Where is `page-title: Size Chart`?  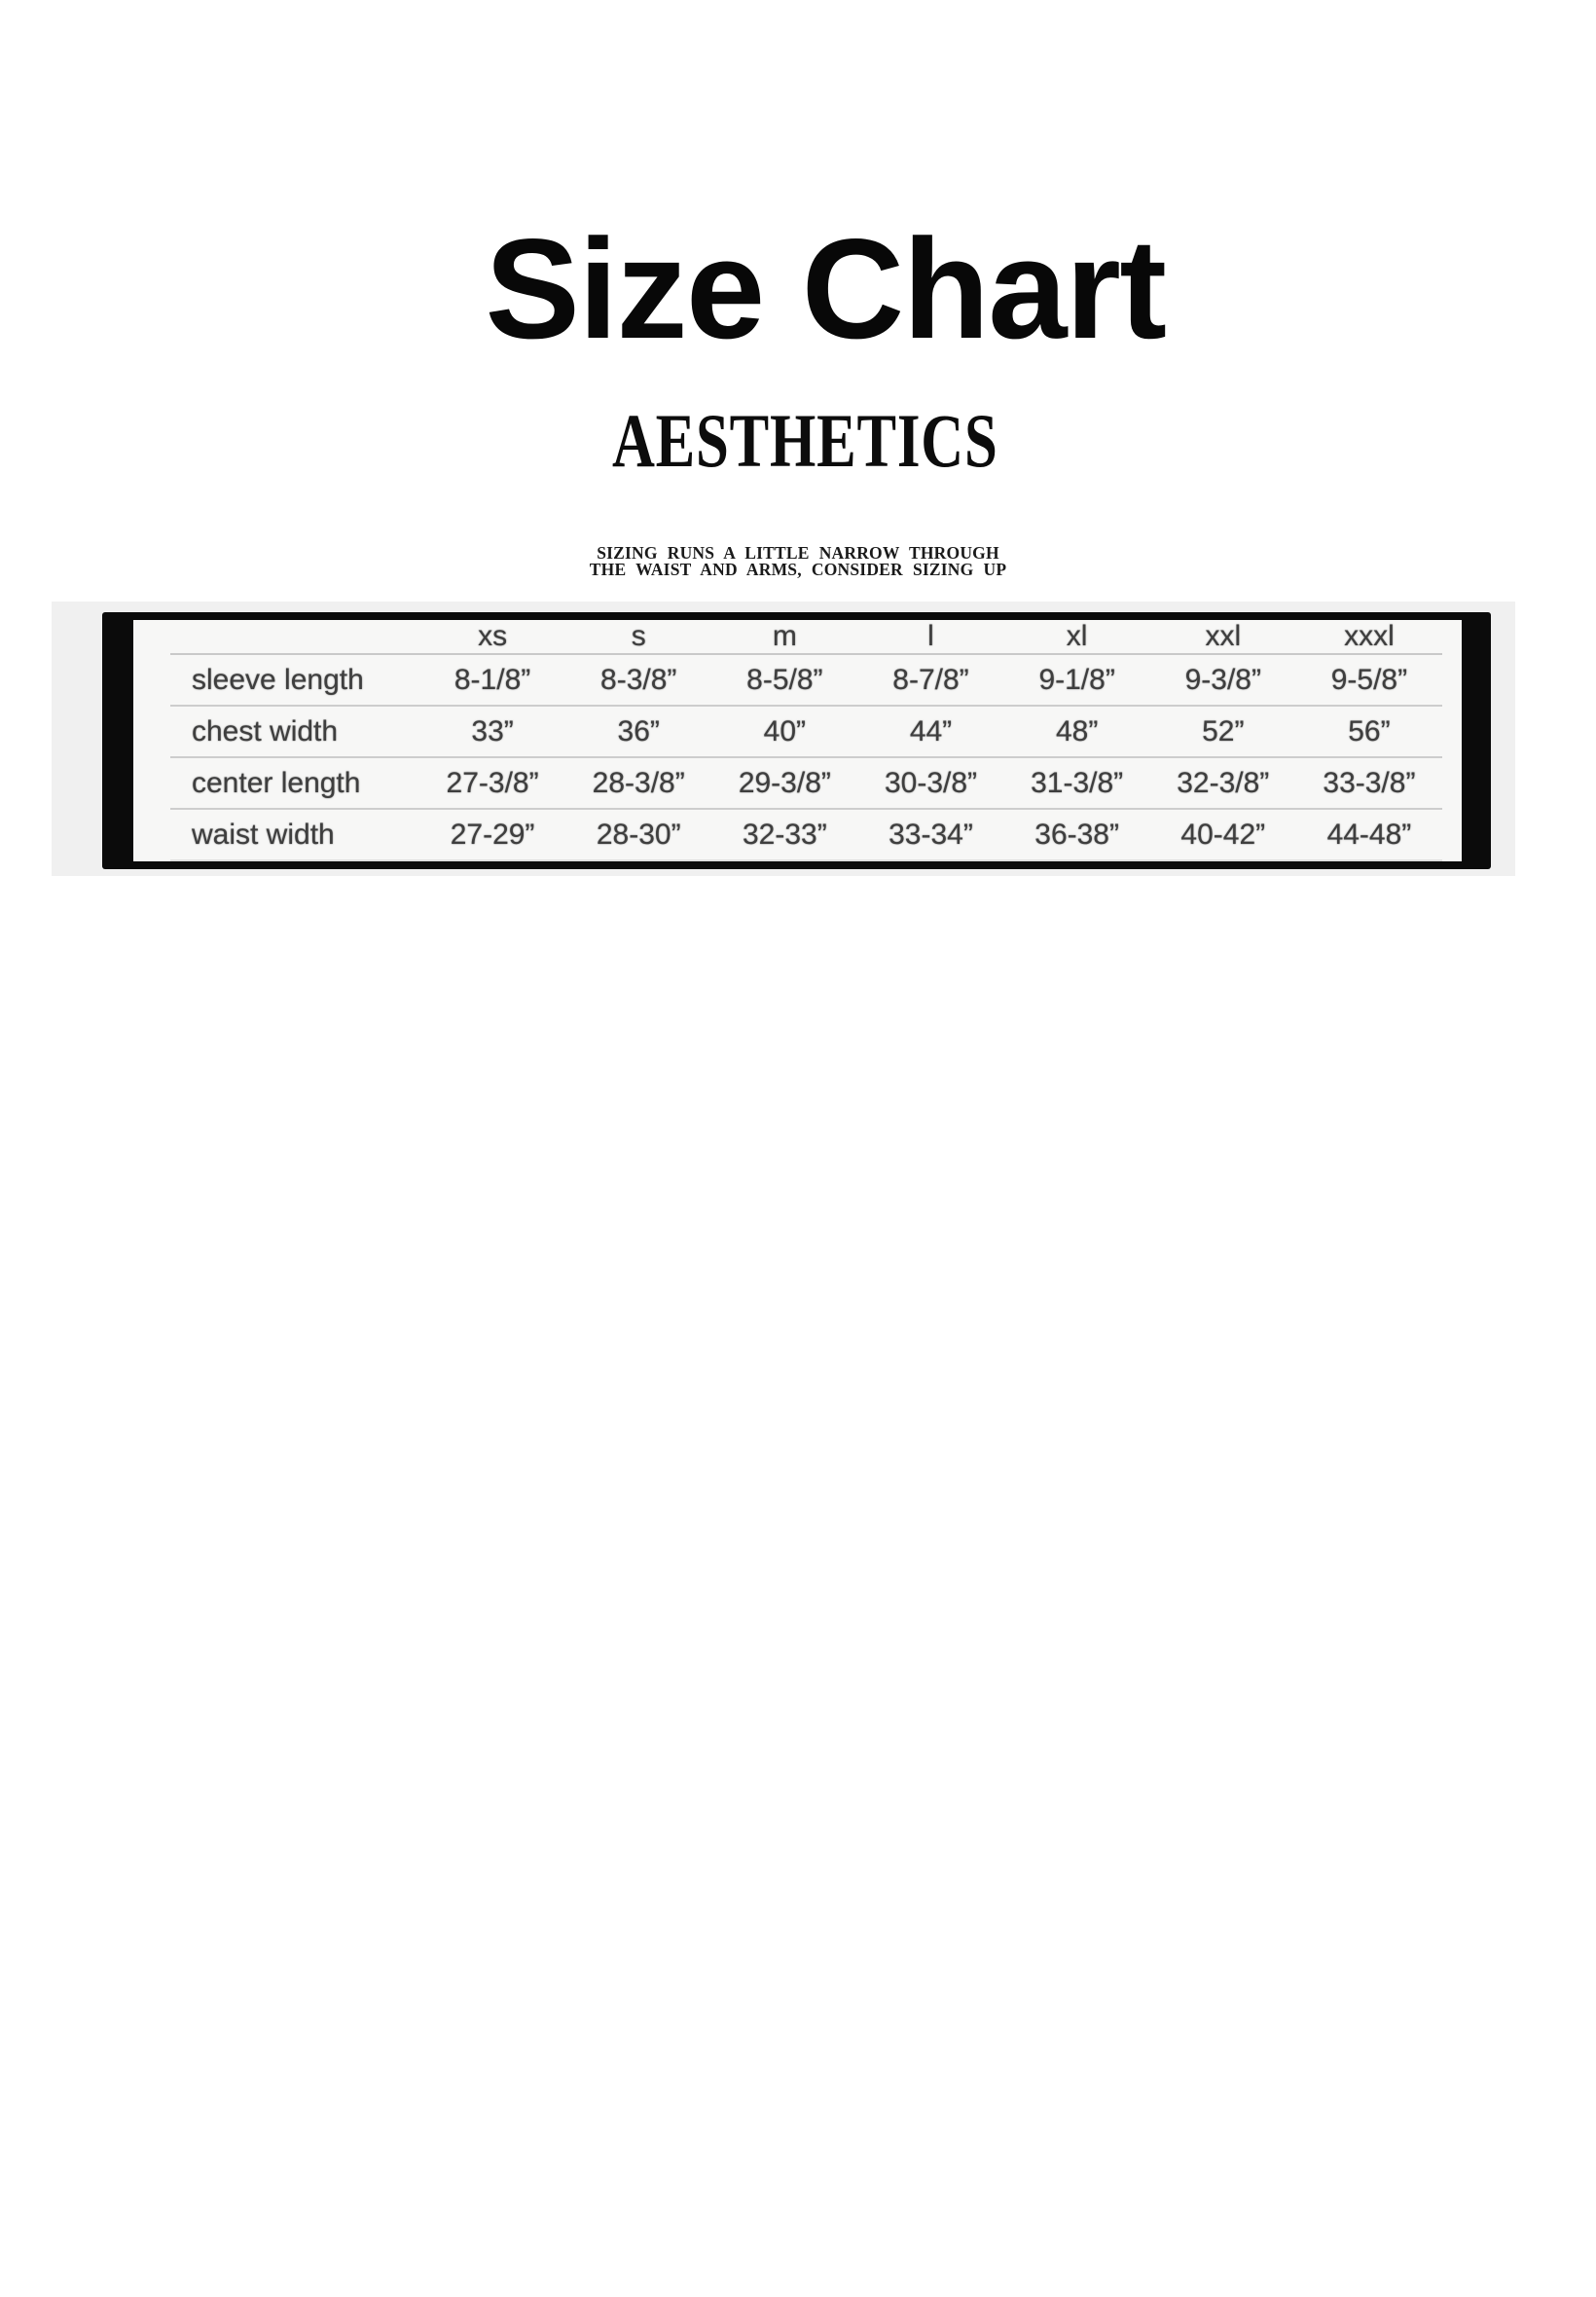
page-title: Size Chart is located at coordinates (826, 288).